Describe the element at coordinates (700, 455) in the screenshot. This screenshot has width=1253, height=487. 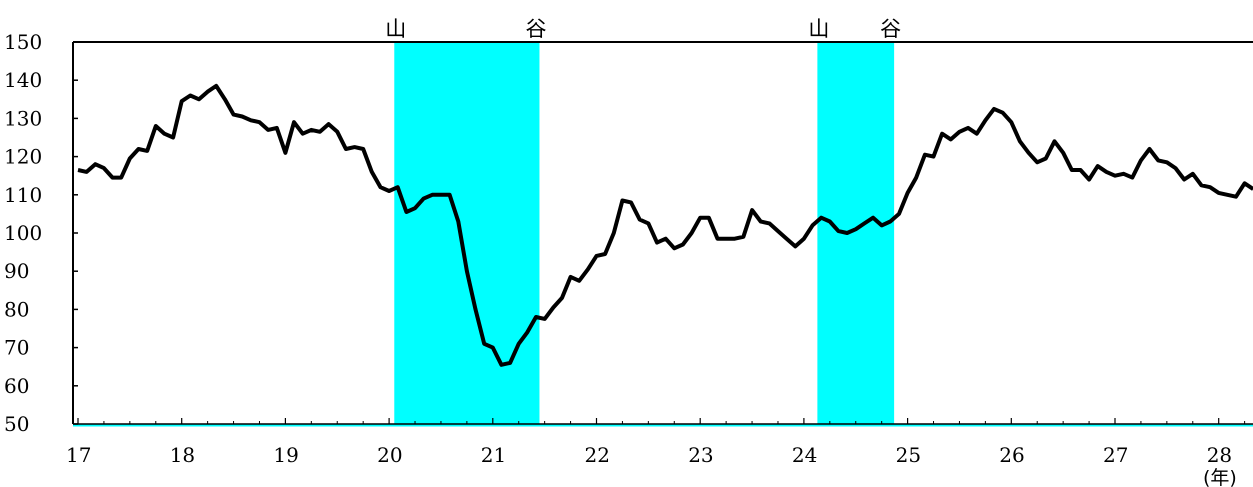
I see `x-tick-label-23: 23` at that location.